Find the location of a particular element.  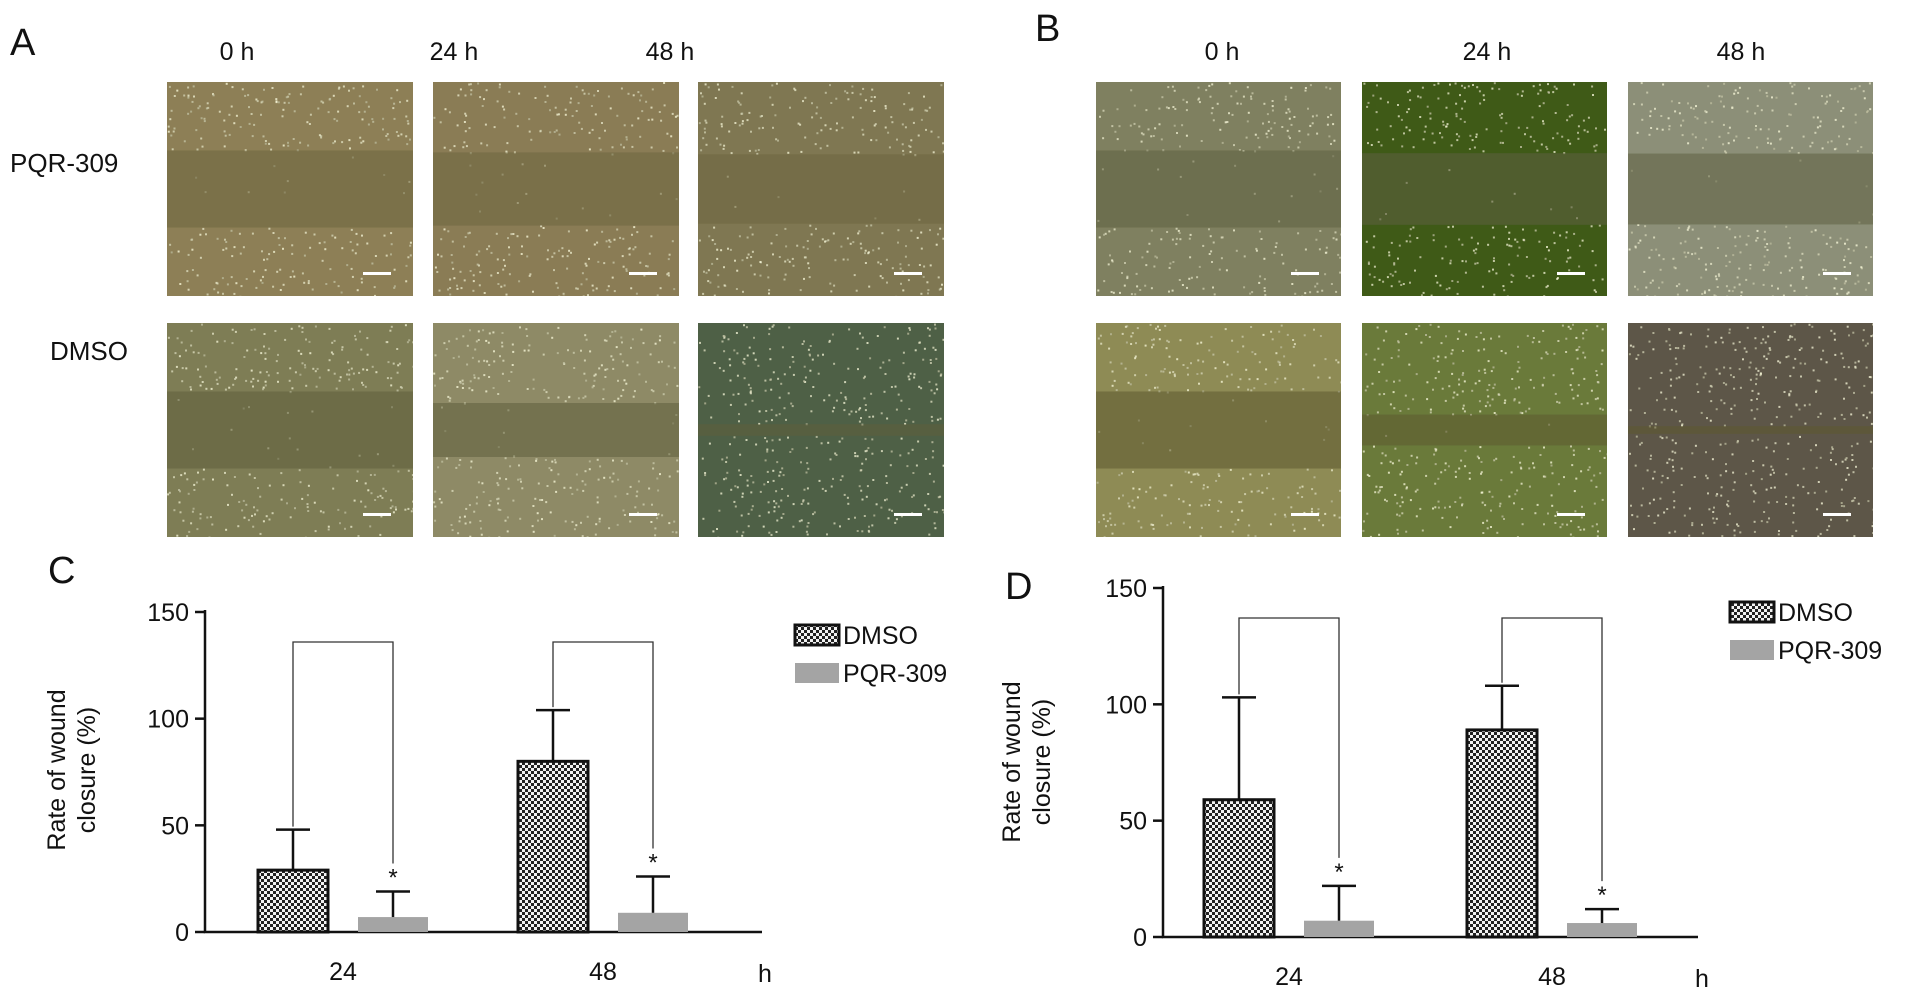

micrograph-b-r1-c1 is located at coordinates (1484, 430).